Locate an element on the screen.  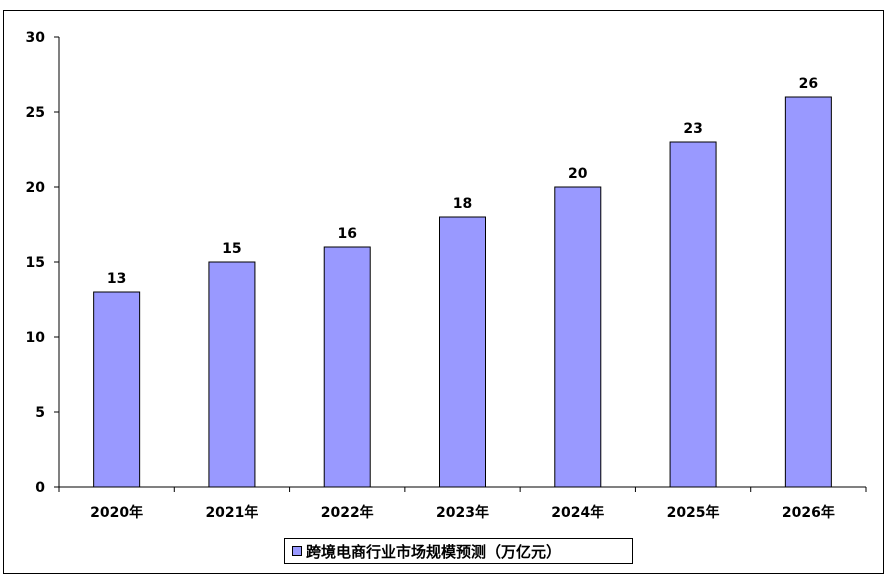
bar-value-label: 23 is located at coordinates (692, 129).